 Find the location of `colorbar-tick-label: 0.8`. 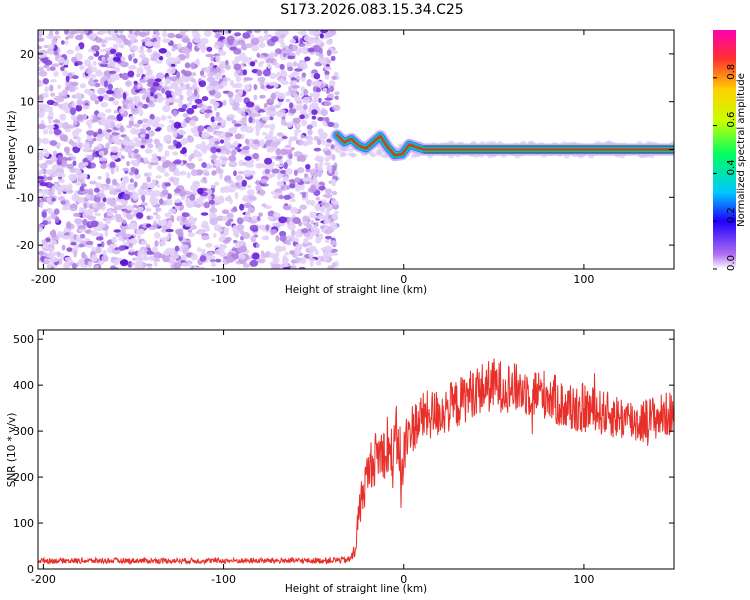

colorbar-tick-label: 0.8 is located at coordinates (731, 72).